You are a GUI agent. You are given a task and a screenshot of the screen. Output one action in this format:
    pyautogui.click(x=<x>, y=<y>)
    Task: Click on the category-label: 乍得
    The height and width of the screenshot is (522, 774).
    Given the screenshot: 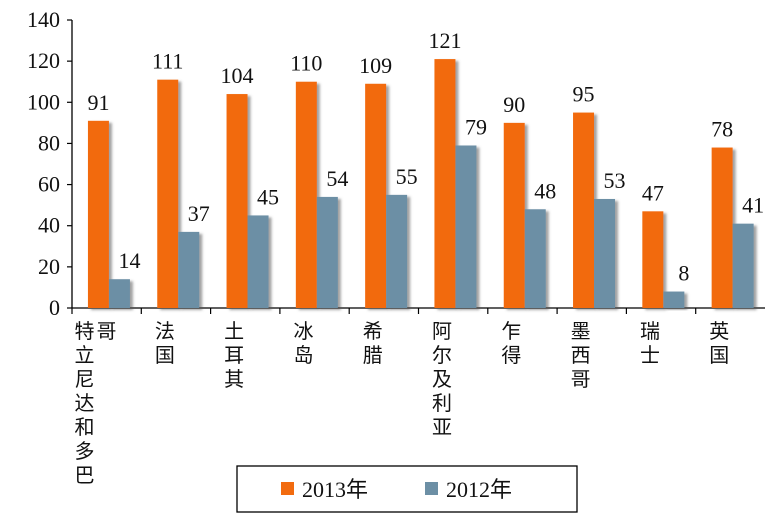 What is the action you would take?
    pyautogui.click(x=511, y=343)
    